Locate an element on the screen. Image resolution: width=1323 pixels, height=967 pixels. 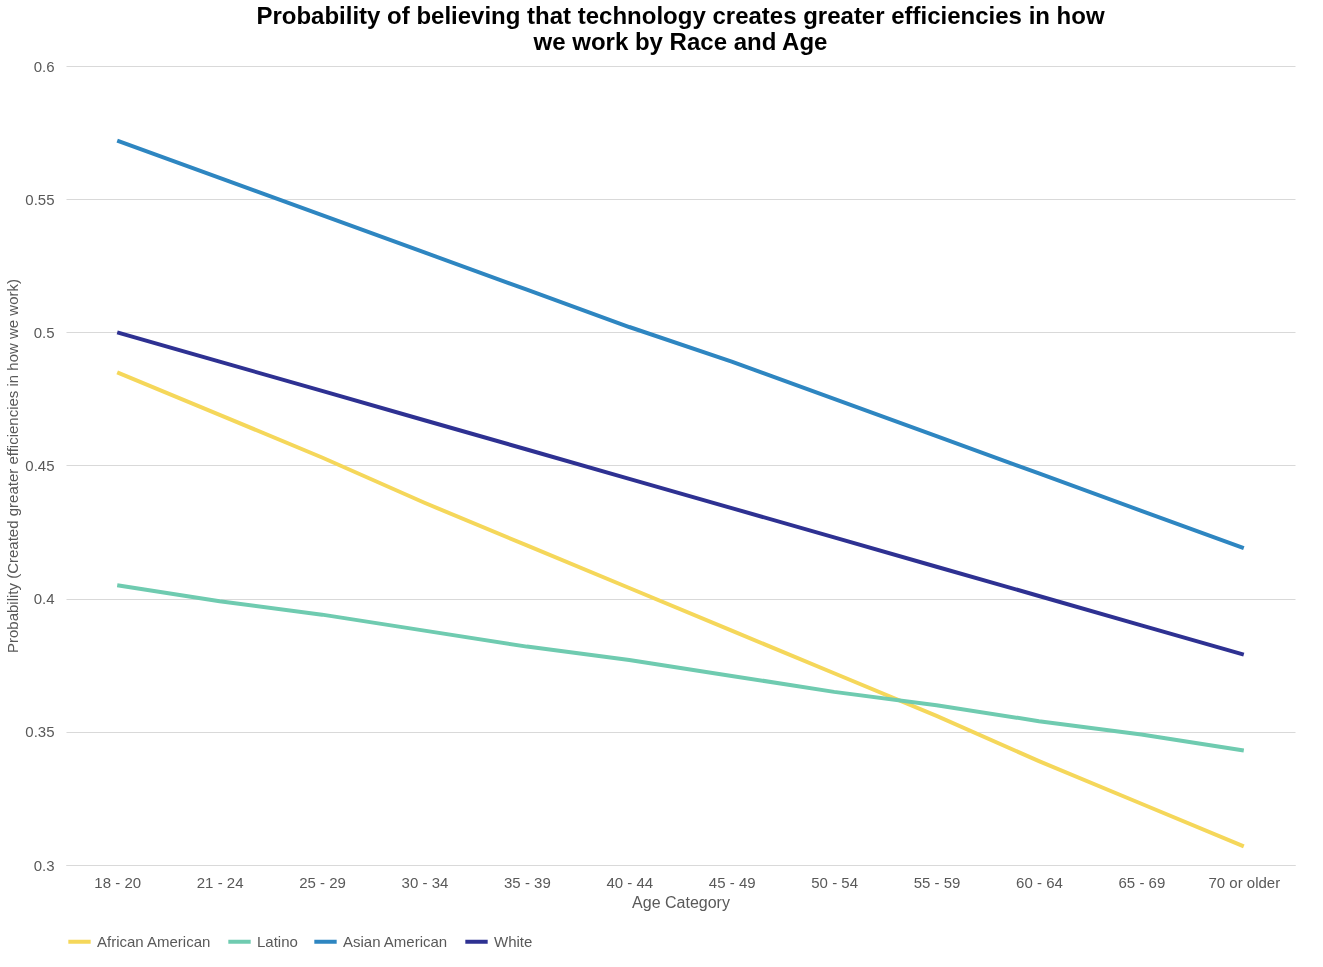
y-tick-label: 0.35 is located at coordinates (40, 732).